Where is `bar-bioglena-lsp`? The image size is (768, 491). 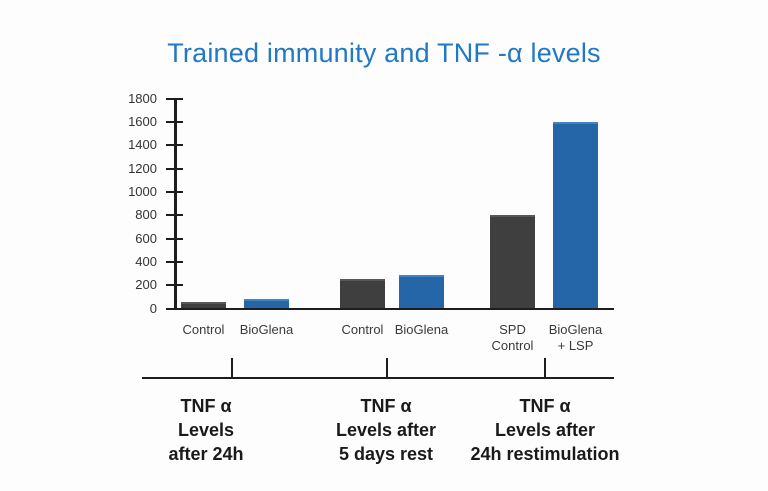 bar-bioglena-lsp is located at coordinates (575, 215).